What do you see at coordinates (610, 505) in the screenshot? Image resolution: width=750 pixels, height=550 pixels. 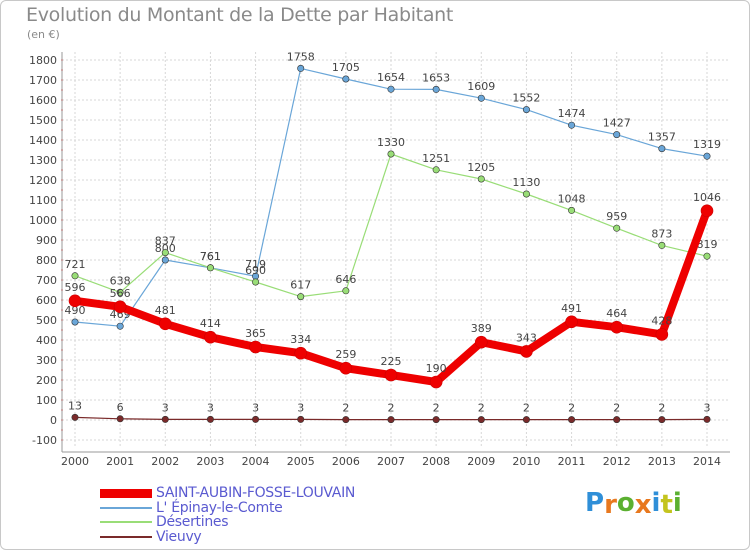 I see `logo-letter: r` at bounding box center [610, 505].